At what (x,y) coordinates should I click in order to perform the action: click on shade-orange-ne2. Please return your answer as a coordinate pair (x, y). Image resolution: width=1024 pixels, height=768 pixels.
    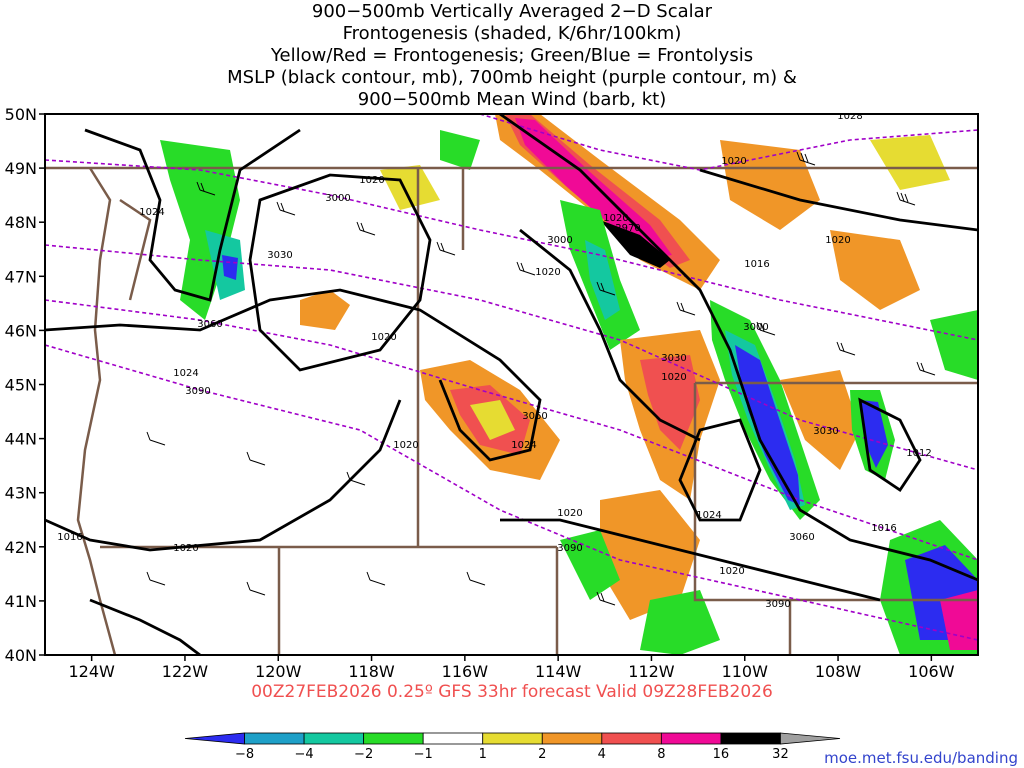
    Looking at the image, I should click on (875, 270).